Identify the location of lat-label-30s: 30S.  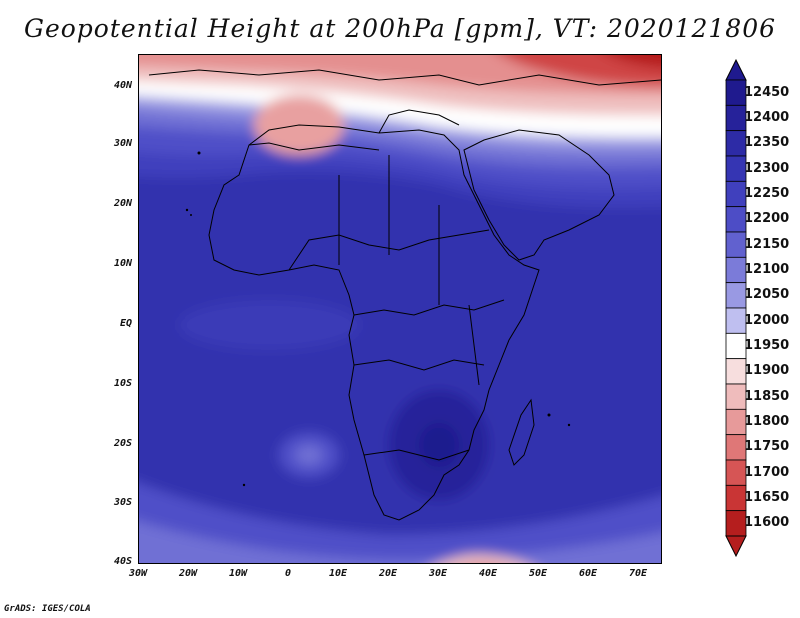
(122, 502).